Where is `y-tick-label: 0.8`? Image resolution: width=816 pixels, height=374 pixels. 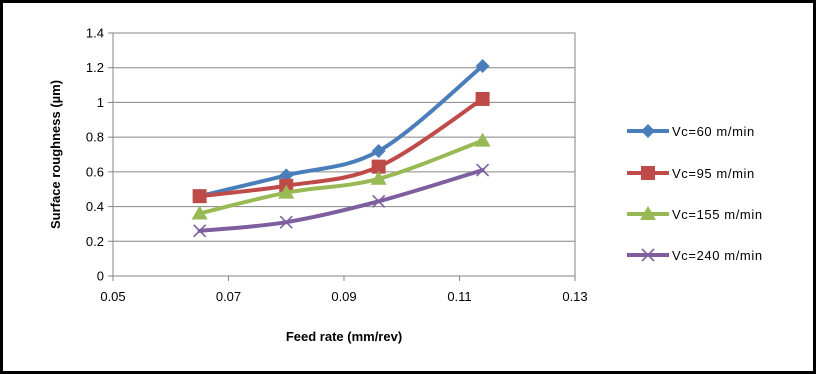
y-tick-label: 0.8 is located at coordinates (95, 137).